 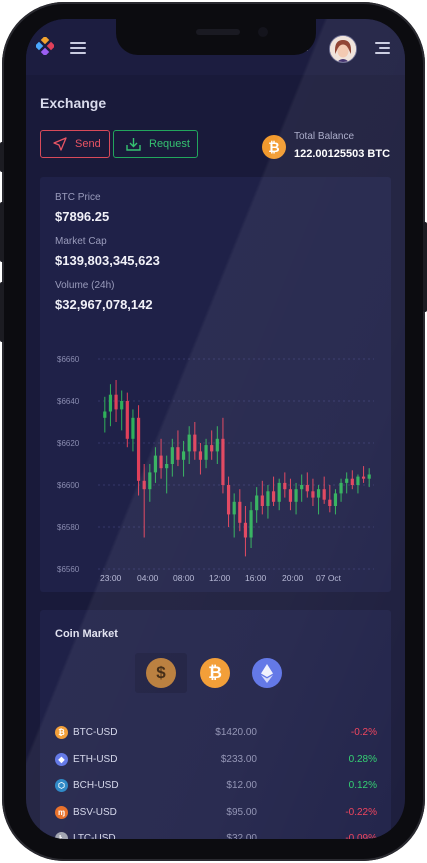 I want to click on market-change: 0.12%, so click(x=363, y=785).